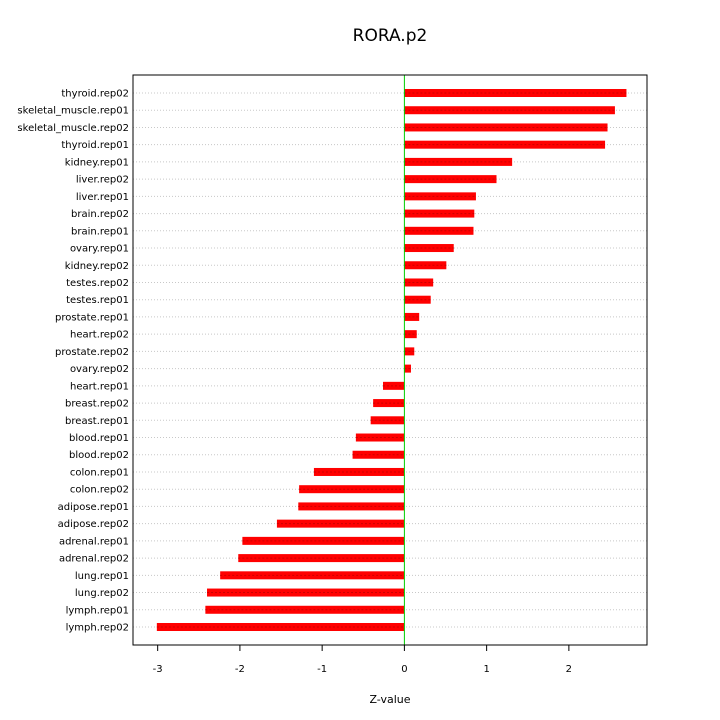  What do you see at coordinates (99, 369) in the screenshot?
I see `category-label: ovary.rep02` at bounding box center [99, 369].